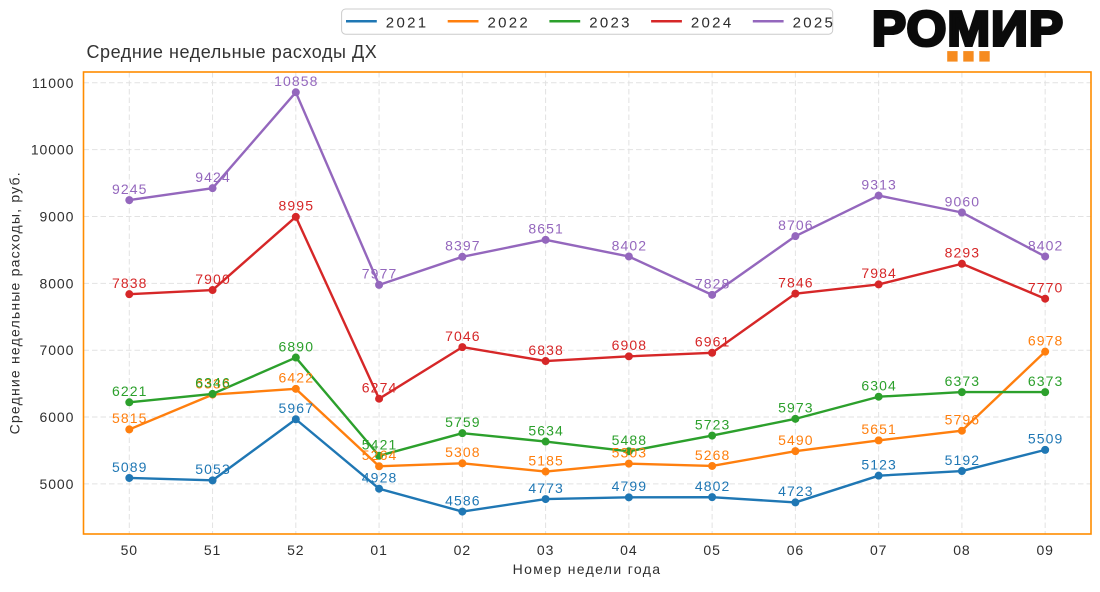 The width and height of the screenshot is (1100, 592). I want to click on svg-text: 5967, so click(297, 408).